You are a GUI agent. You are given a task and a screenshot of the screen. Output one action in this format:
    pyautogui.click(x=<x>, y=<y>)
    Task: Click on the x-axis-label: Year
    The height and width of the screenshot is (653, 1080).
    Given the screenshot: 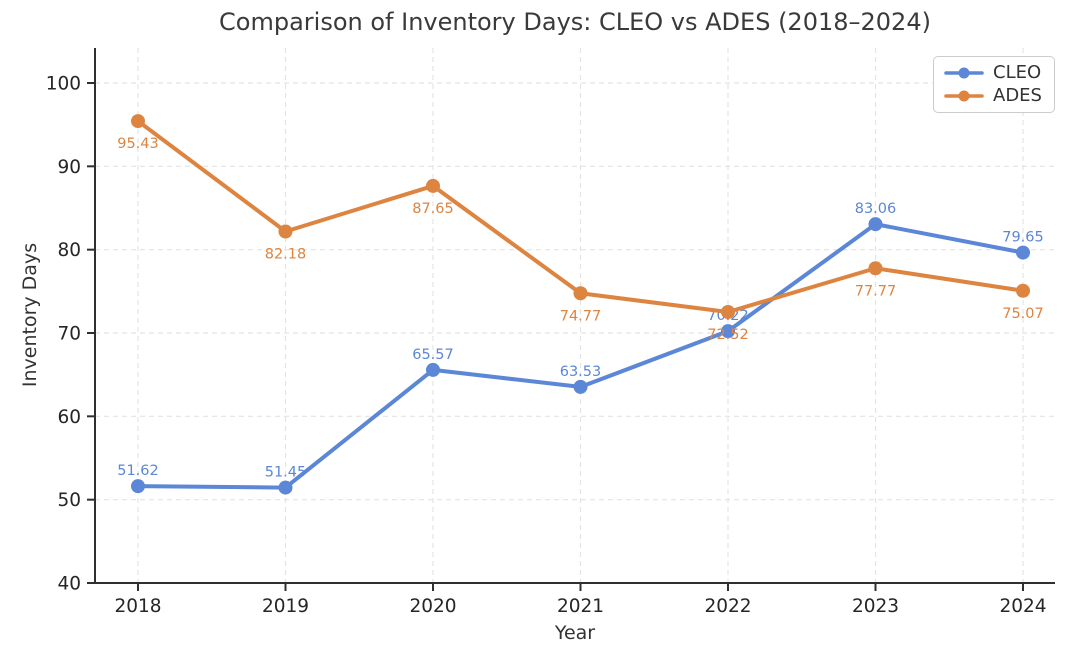 What is the action you would take?
    pyautogui.click(x=575, y=633)
    